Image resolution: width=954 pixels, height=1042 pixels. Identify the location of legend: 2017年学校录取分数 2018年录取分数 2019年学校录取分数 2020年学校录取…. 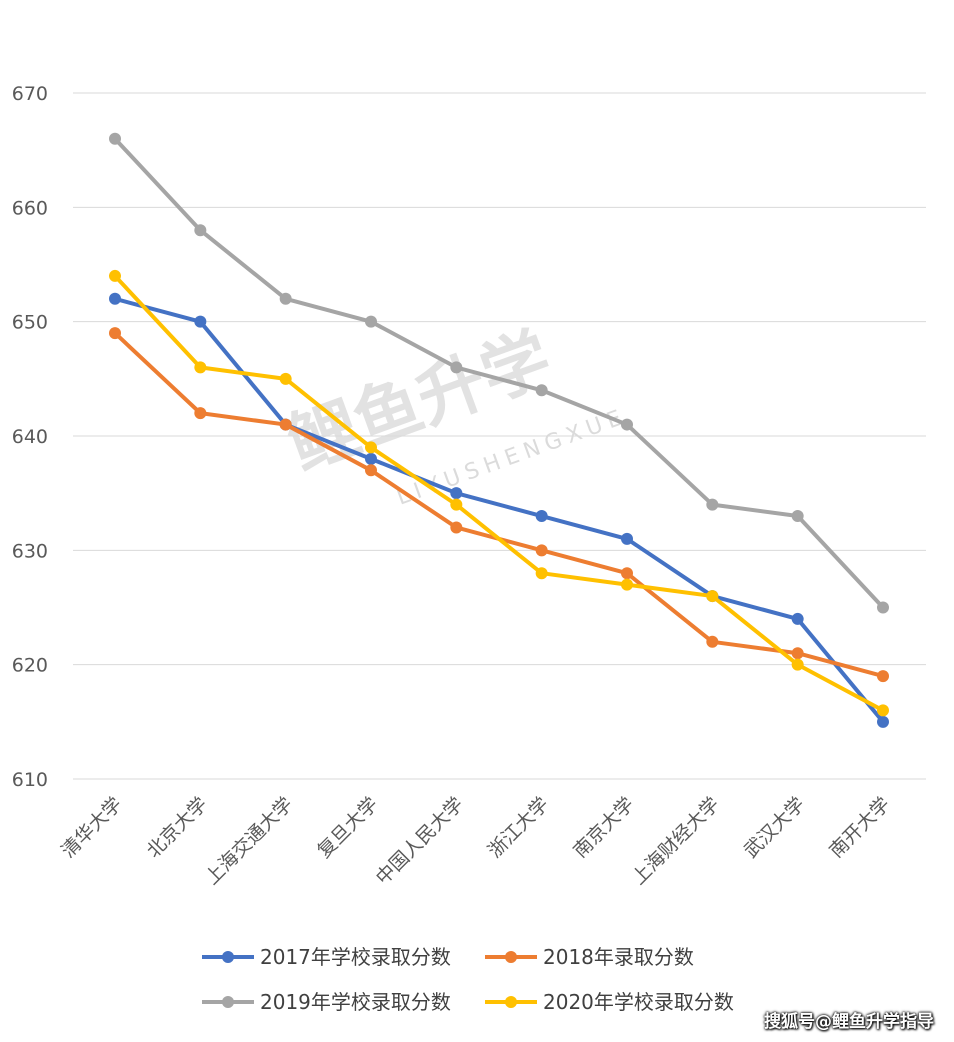
(468, 979).